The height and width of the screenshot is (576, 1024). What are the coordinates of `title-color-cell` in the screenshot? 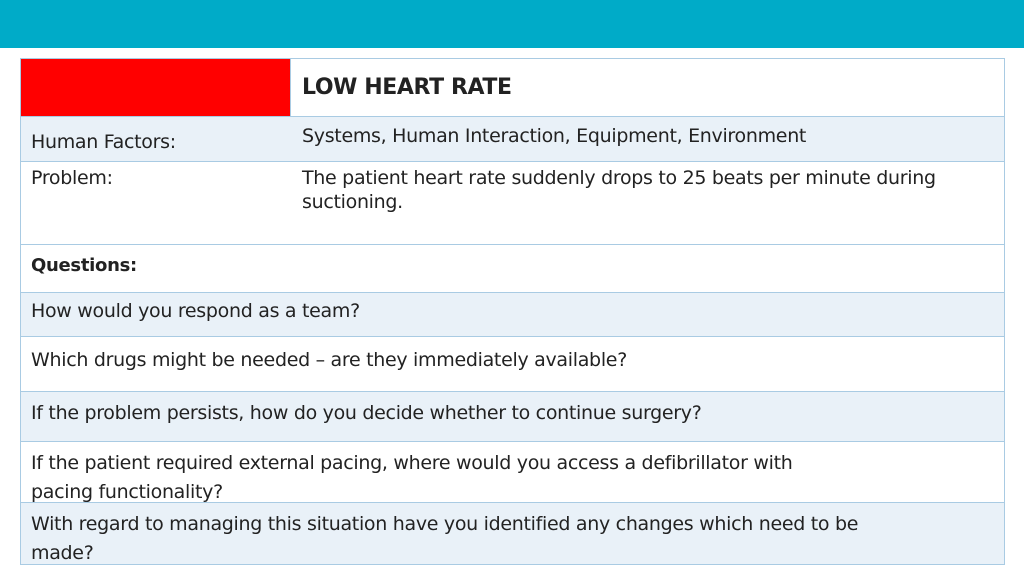 It's located at (155, 87).